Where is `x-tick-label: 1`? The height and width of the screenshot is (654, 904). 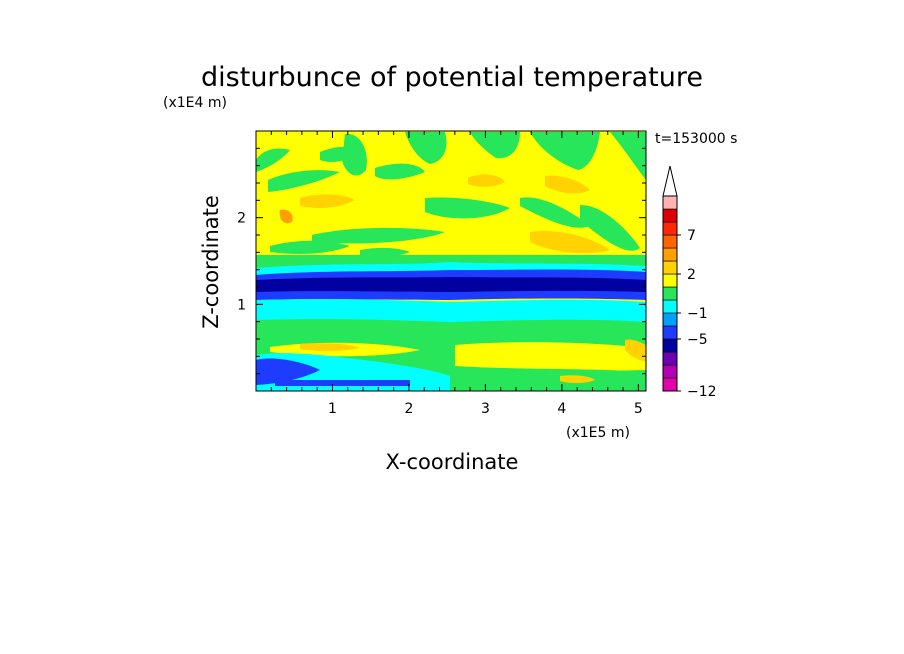
x-tick-label: 1 is located at coordinates (332, 409).